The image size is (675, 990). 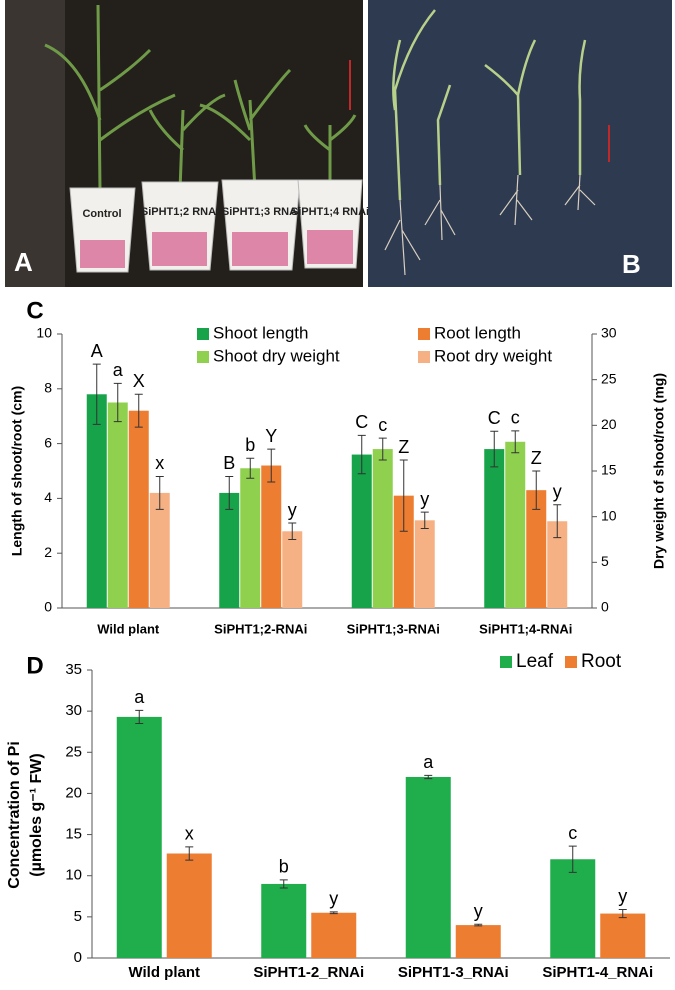 I want to click on legend-label: Leaf, so click(x=535, y=661).